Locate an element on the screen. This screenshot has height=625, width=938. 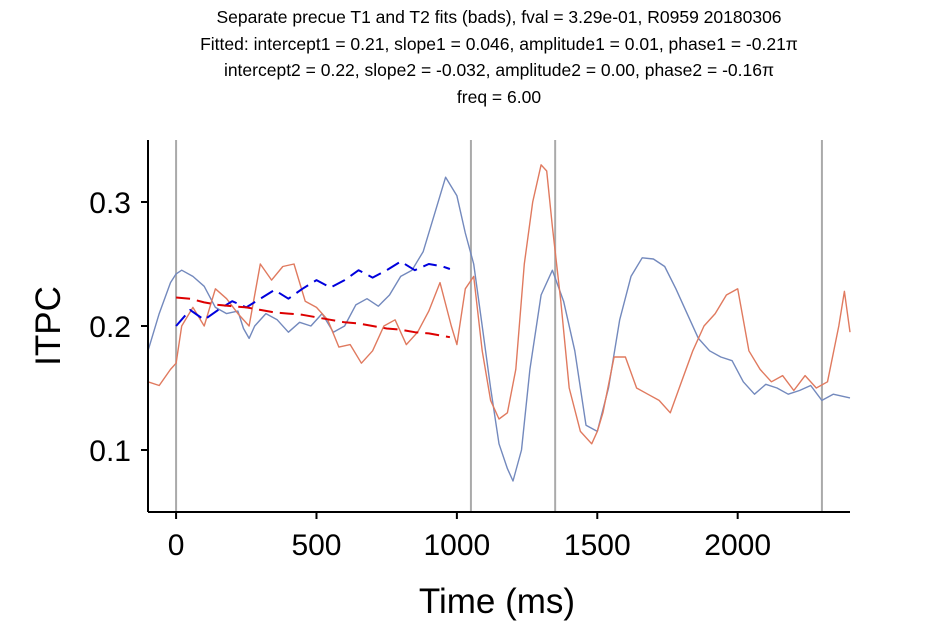
x-tick-label-2: 500 is located at coordinates (316, 545).